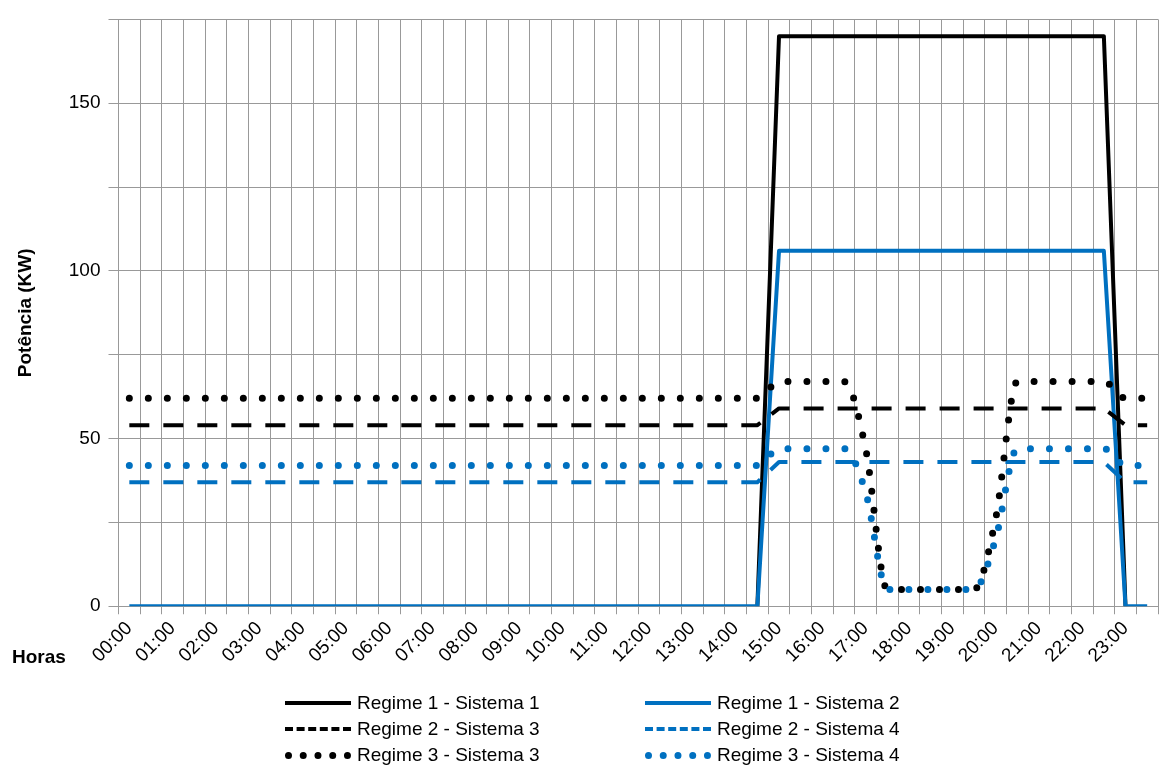  Describe the element at coordinates (808, 755) in the screenshot. I see `legend-label: Regime 3 - Sistema 4` at that location.